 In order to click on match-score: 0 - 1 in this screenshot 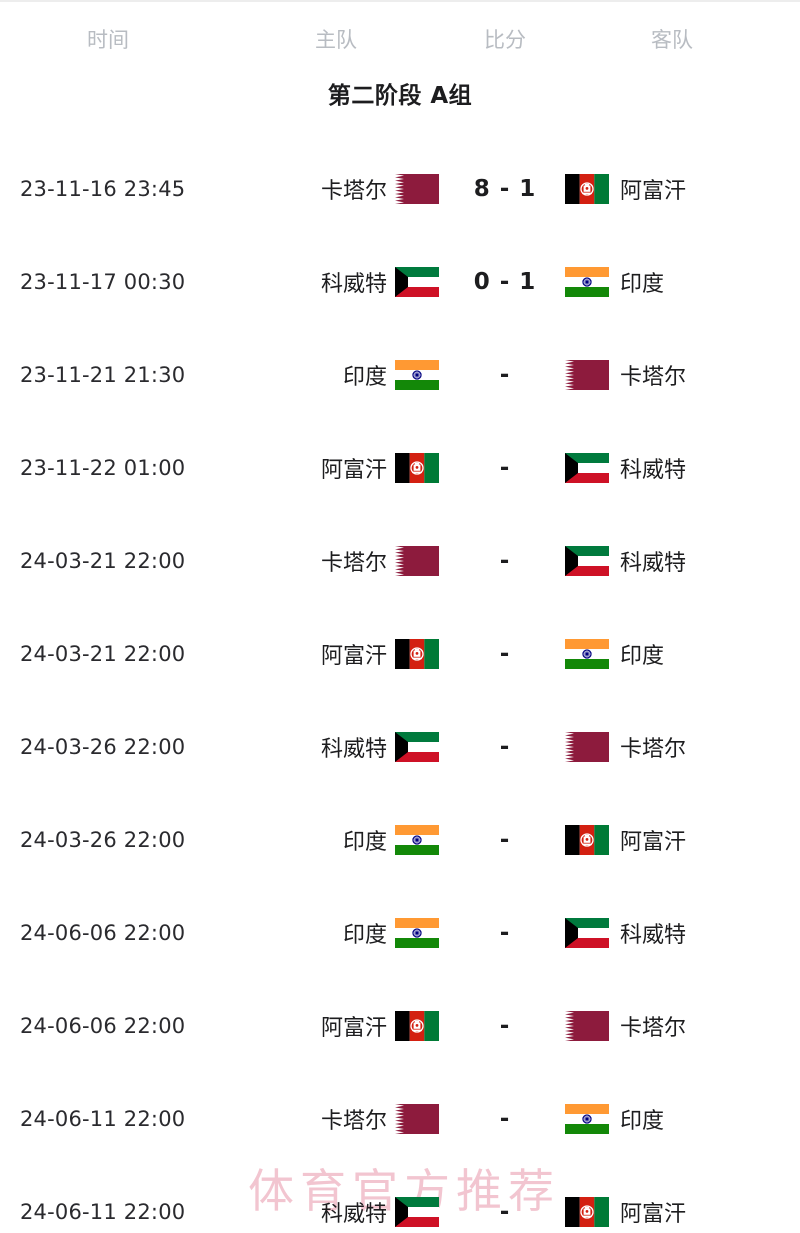, I will do `click(505, 281)`.